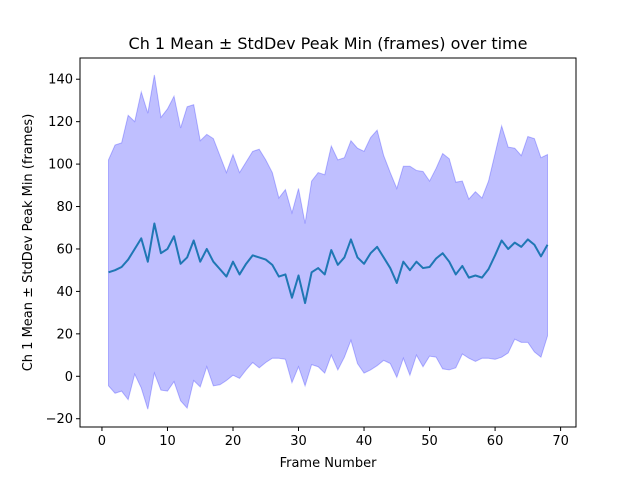 Image resolution: width=640 pixels, height=480 pixels. I want to click on x-tick-label: 20, so click(233, 441).